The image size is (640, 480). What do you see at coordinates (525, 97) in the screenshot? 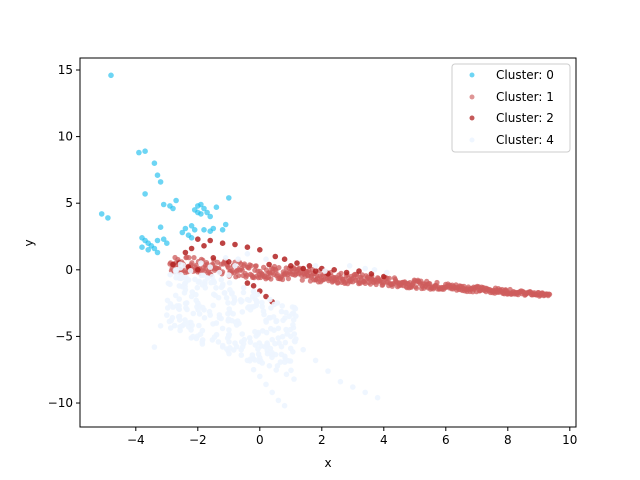
I see `legend-label-cluster-1: Cluster: 1` at bounding box center [525, 97].